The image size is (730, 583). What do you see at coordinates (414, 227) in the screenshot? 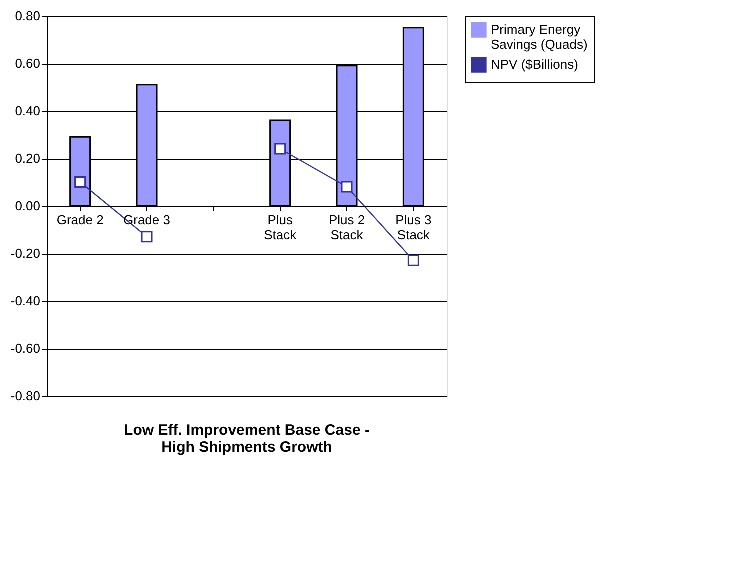
I see `x-tick-label: Plus 3 Stack` at bounding box center [414, 227].